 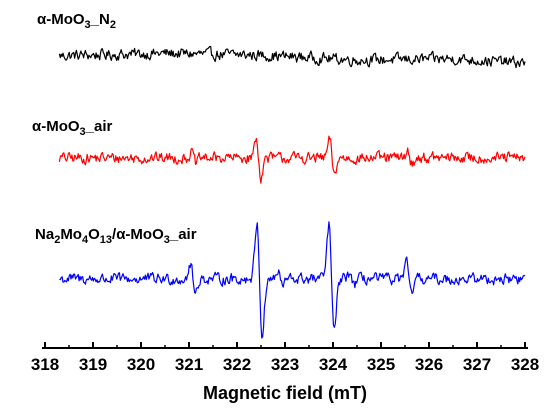 I want to click on x-tick-label-320: 320, so click(x=141, y=364).